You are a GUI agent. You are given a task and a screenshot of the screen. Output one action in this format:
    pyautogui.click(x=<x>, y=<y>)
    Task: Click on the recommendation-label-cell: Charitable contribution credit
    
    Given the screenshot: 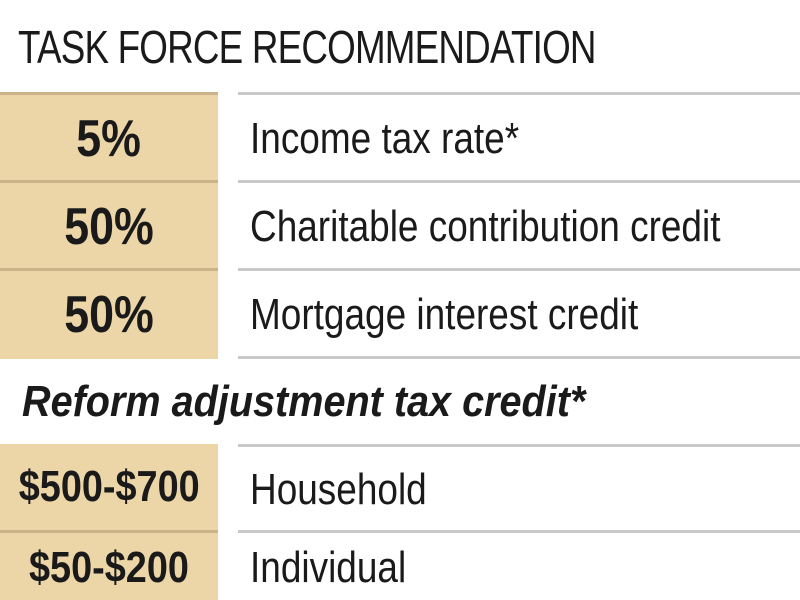 What is the action you would take?
    pyautogui.click(x=519, y=225)
    